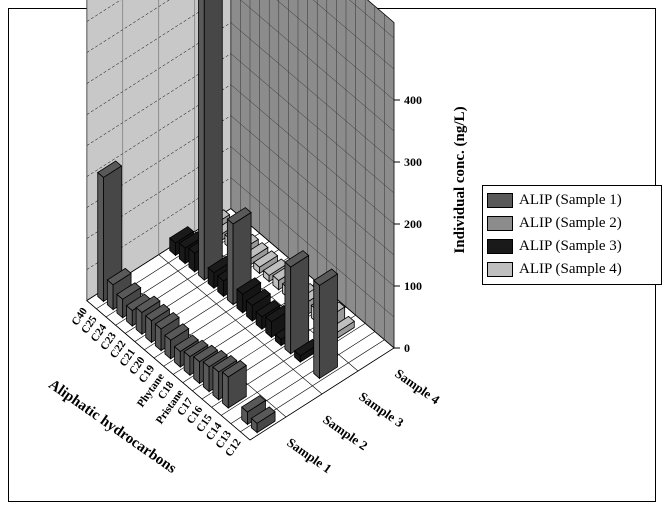  What do you see at coordinates (413, 162) in the screenshot?
I see `z-tick-label: 300` at bounding box center [413, 162].